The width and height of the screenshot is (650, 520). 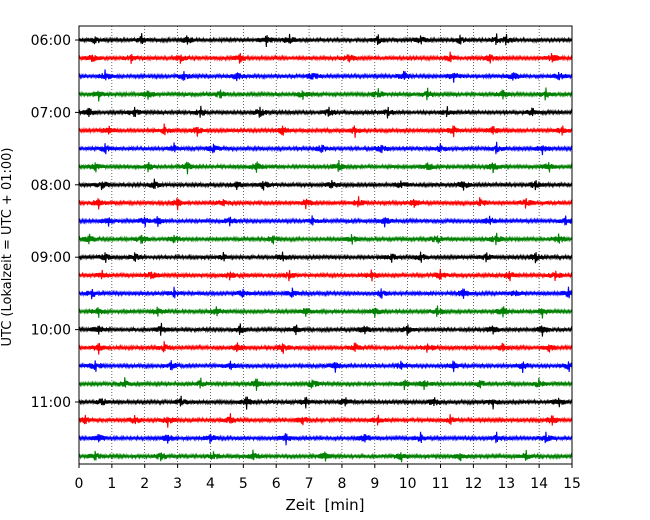 What do you see at coordinates (506, 484) in the screenshot?
I see `x-tick-label: 13` at bounding box center [506, 484].